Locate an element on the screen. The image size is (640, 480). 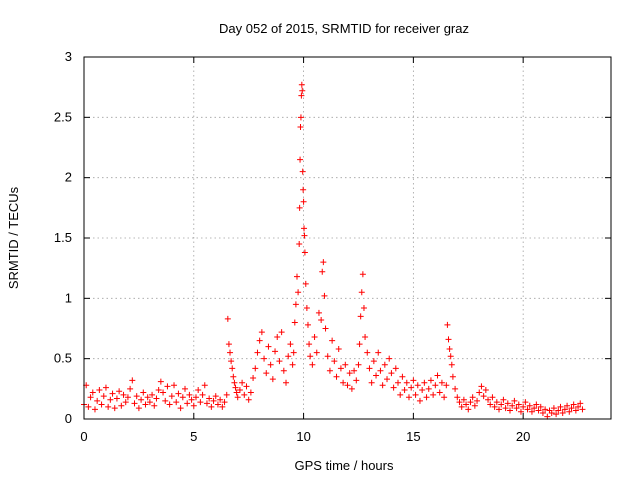
y-axis-label: SRMTID / TECUs is located at coordinates (13, 237).